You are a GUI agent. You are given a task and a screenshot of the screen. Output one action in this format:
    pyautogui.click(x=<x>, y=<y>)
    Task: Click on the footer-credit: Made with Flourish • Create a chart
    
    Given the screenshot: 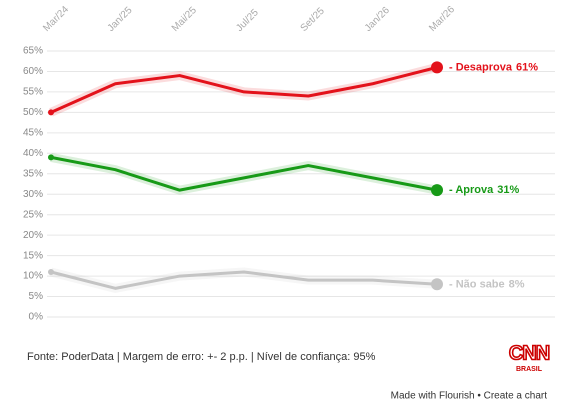 What is the action you would take?
    pyautogui.click(x=469, y=396)
    